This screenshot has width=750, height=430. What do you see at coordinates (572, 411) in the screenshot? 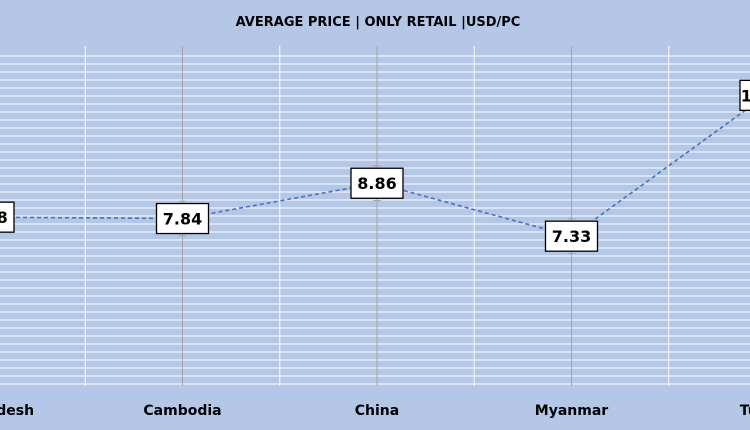
I see `category-label-3: Myanmar` at bounding box center [572, 411].